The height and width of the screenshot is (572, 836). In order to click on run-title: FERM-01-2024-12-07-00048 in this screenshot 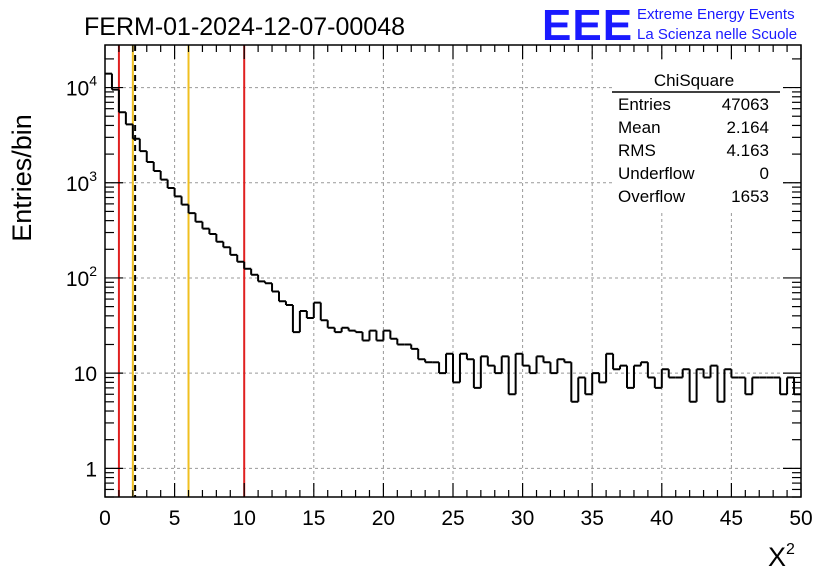, I will do `click(244, 27)`.